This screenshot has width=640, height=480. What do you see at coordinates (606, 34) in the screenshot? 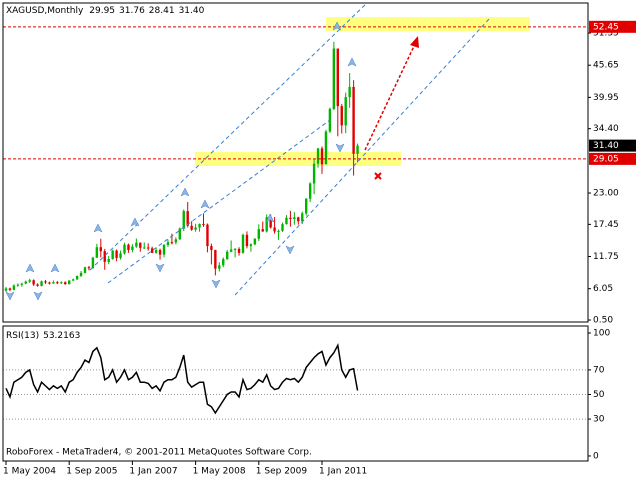
I see `y-tick-label: 51.35` at bounding box center [606, 34].